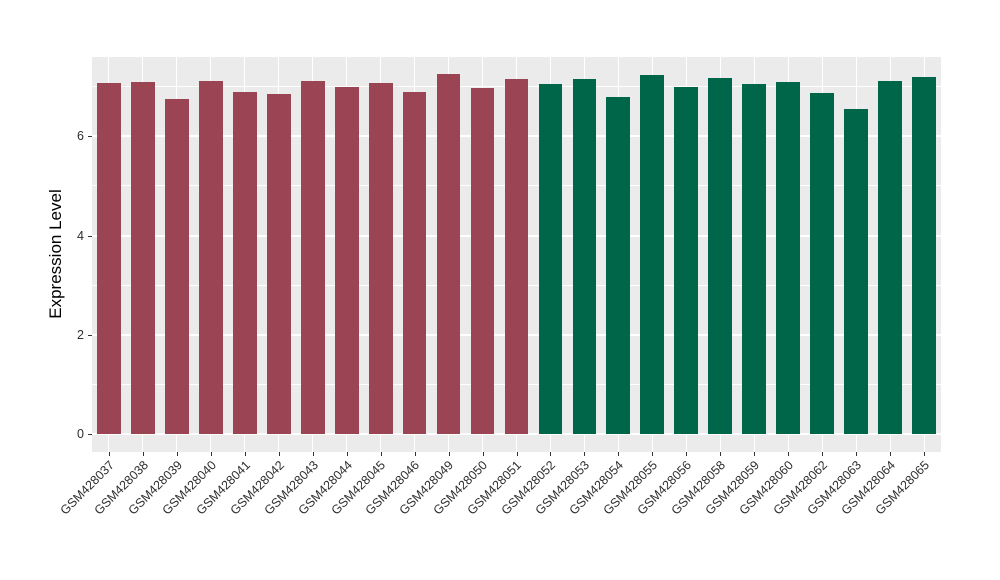 Image resolution: width=1000 pixels, height=580 pixels. What do you see at coordinates (109, 258) in the screenshot?
I see `bar-GSM428037` at bounding box center [109, 258].